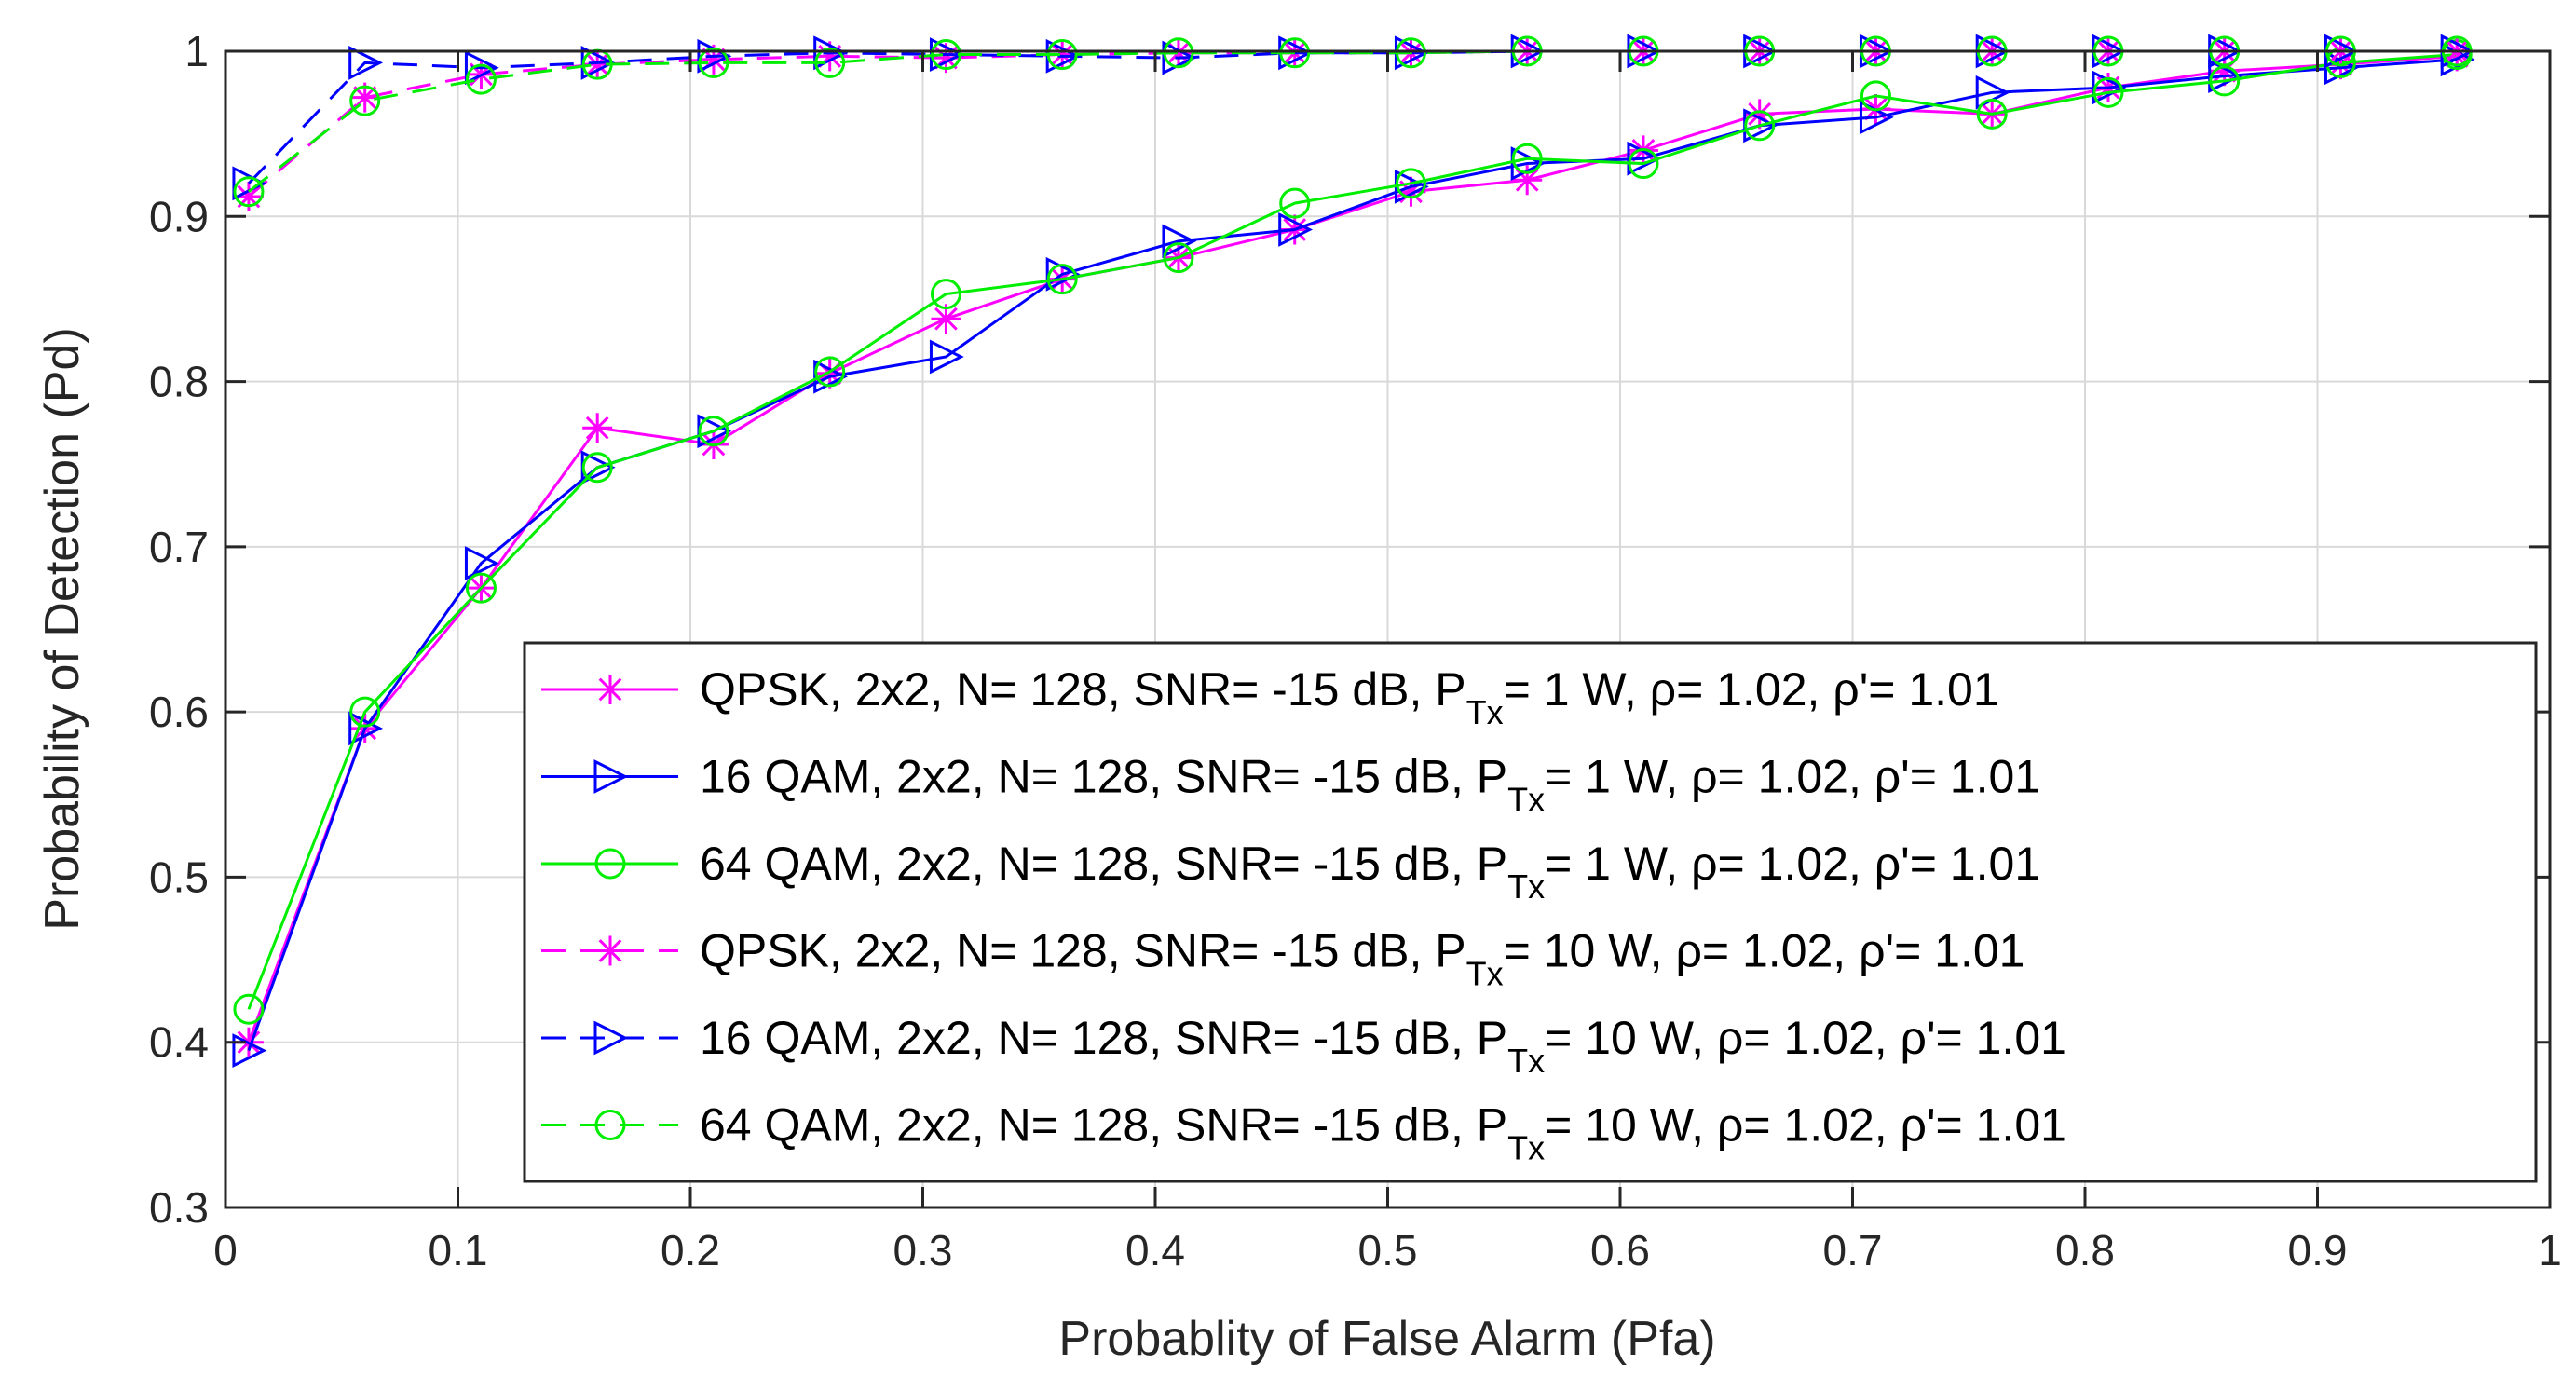 Image resolution: width=2576 pixels, height=1391 pixels. What do you see at coordinates (62, 628) in the screenshot?
I see `y-axis-label: Probability of Detection (Pd)` at bounding box center [62, 628].